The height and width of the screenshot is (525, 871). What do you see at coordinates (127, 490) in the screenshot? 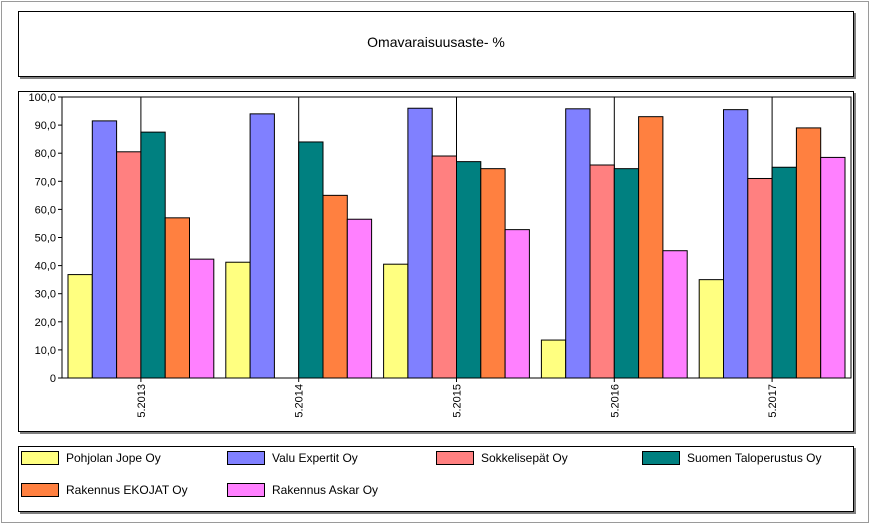
I see `legend-label: Rakennus EKOJAT Oy` at bounding box center [127, 490].